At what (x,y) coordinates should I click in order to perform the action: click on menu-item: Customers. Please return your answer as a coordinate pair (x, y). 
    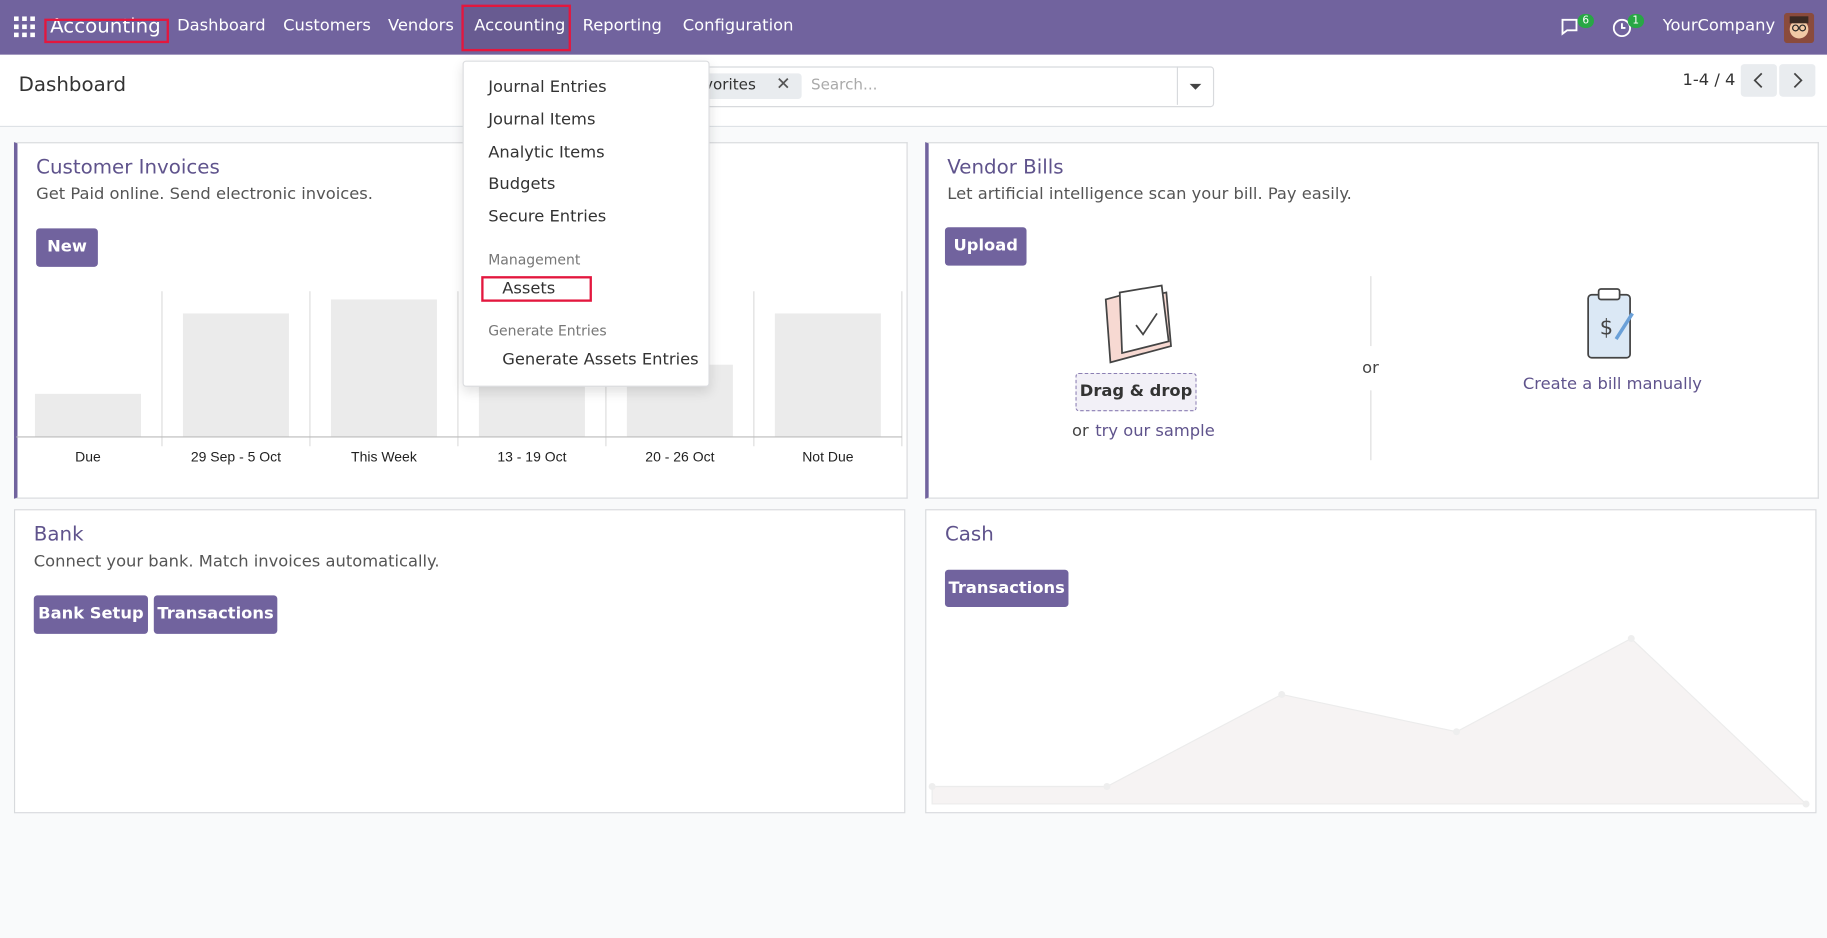
    Looking at the image, I should click on (327, 25).